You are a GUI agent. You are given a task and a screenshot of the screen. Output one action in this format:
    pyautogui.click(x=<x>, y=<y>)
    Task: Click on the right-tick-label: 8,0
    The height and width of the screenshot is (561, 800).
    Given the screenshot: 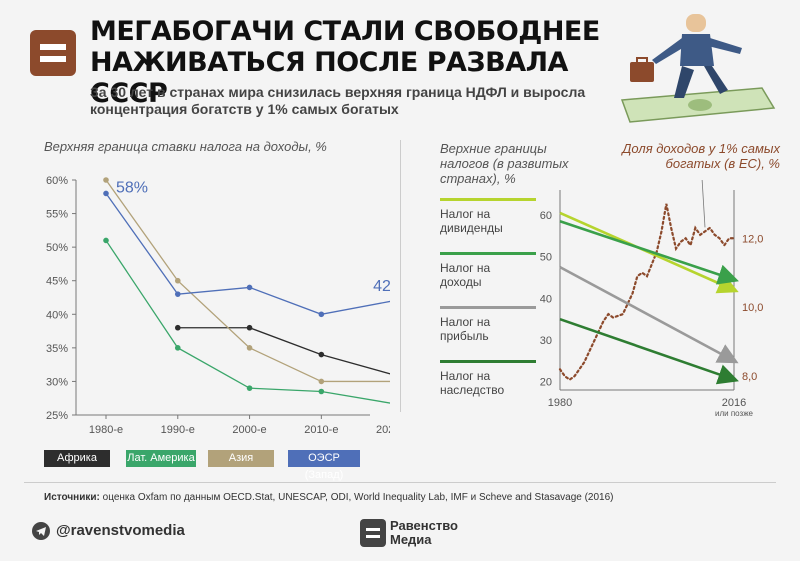 What is the action you would take?
    pyautogui.click(x=749, y=377)
    